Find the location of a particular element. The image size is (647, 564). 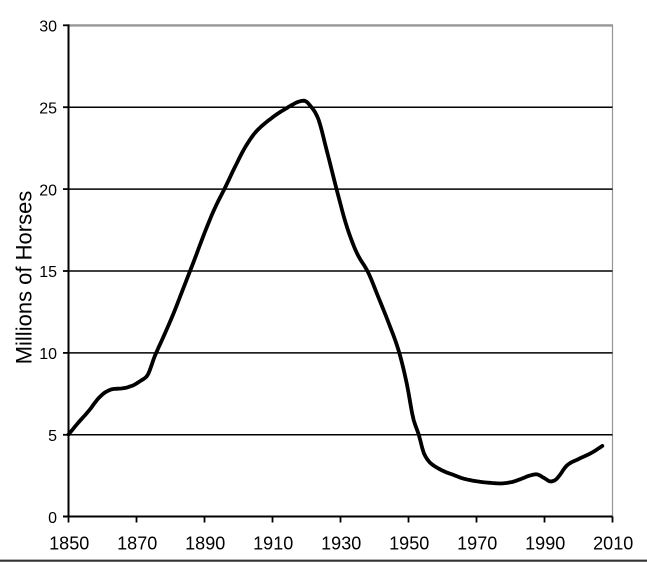

svg-text: 1890 is located at coordinates (205, 544).